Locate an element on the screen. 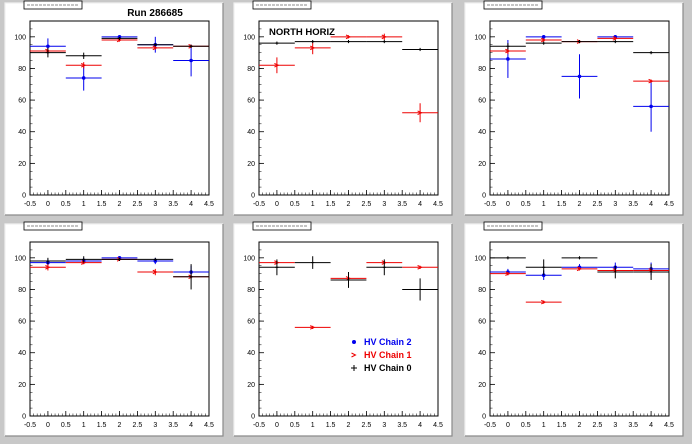 Image resolution: width=692 pixels, height=444 pixels. run-label: Run 286685 is located at coordinates (155, 13).